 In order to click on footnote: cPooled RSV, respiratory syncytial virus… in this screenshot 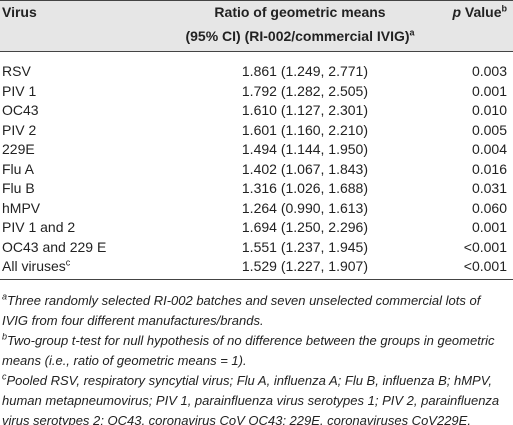, I will do `click(254, 398)`.